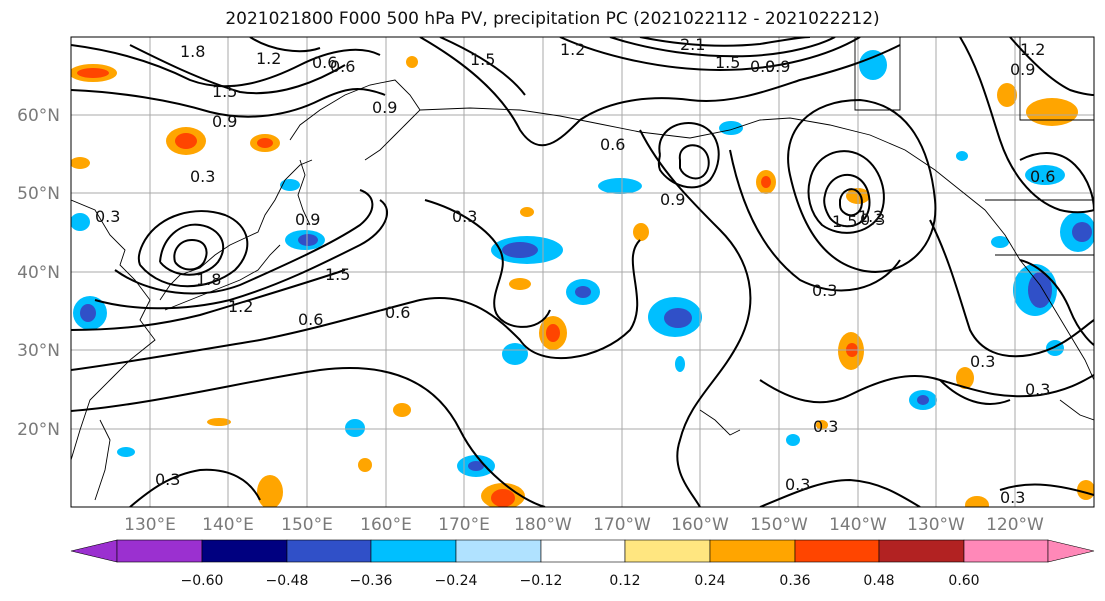 This screenshot has width=1105, height=601. I want to click on lat-label: 40°N, so click(38, 273).